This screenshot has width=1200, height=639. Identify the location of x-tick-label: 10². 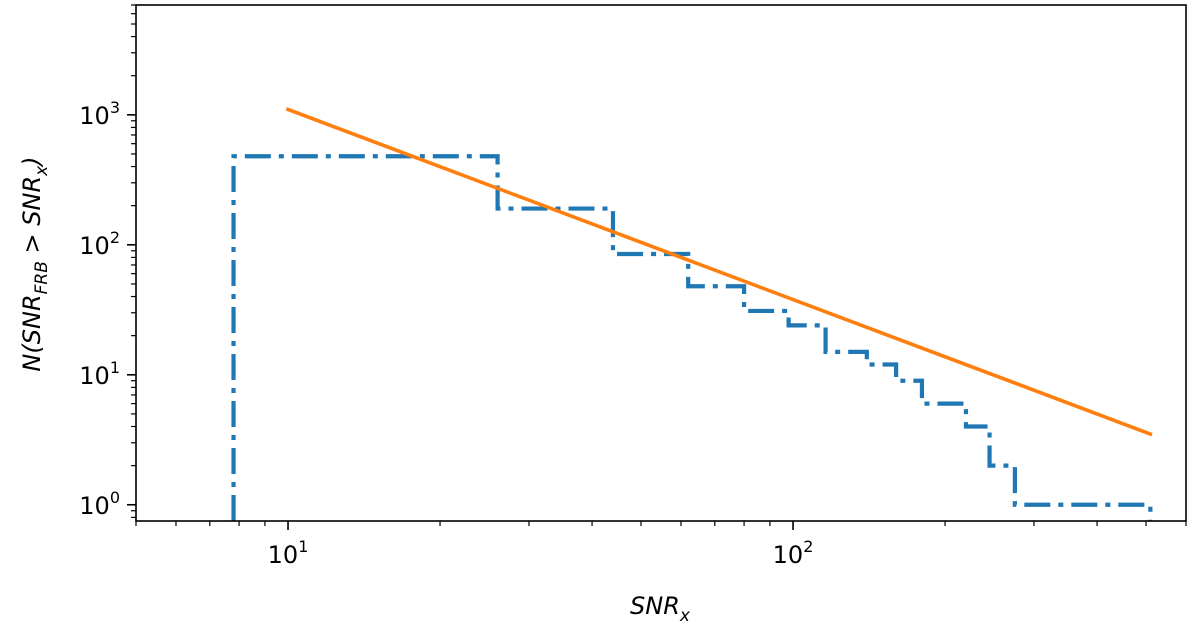
(793, 553).